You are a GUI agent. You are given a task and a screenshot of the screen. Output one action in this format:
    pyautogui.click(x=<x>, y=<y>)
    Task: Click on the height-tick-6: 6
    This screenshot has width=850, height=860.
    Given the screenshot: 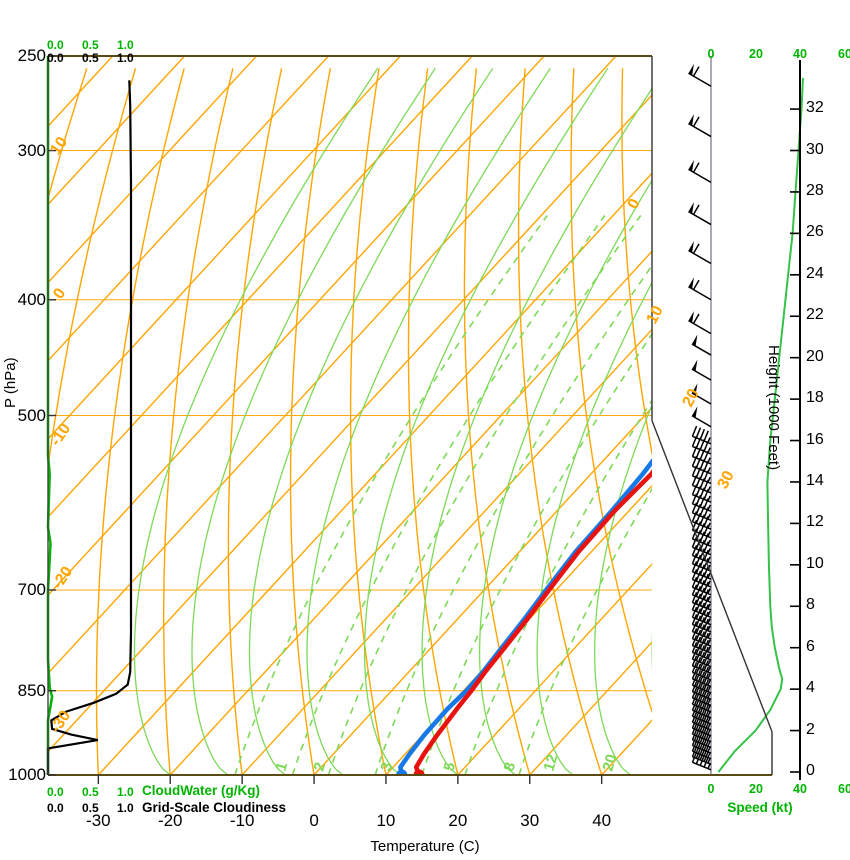 What is the action you would take?
    pyautogui.click(x=810, y=646)
    